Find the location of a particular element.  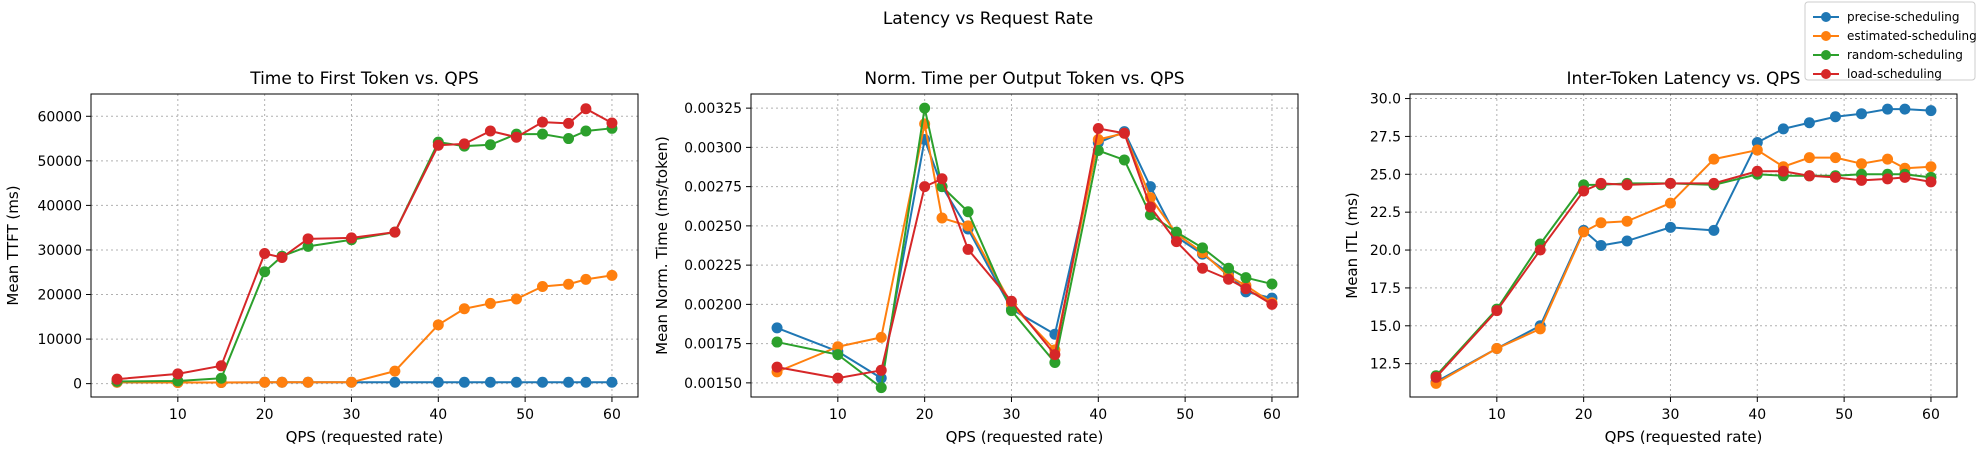

figure-suptitle: Latency vs Request Rate is located at coordinates (988, 19).